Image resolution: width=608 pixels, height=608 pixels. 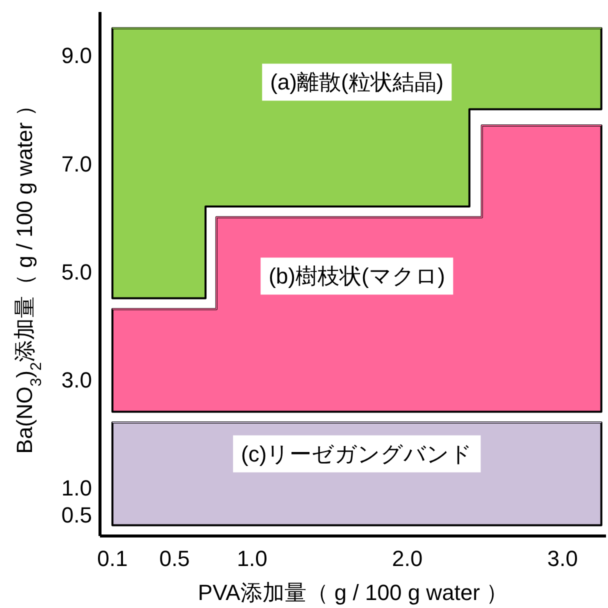 I want to click on series-label: (c)リーゼガングバンド, so click(x=357, y=453).